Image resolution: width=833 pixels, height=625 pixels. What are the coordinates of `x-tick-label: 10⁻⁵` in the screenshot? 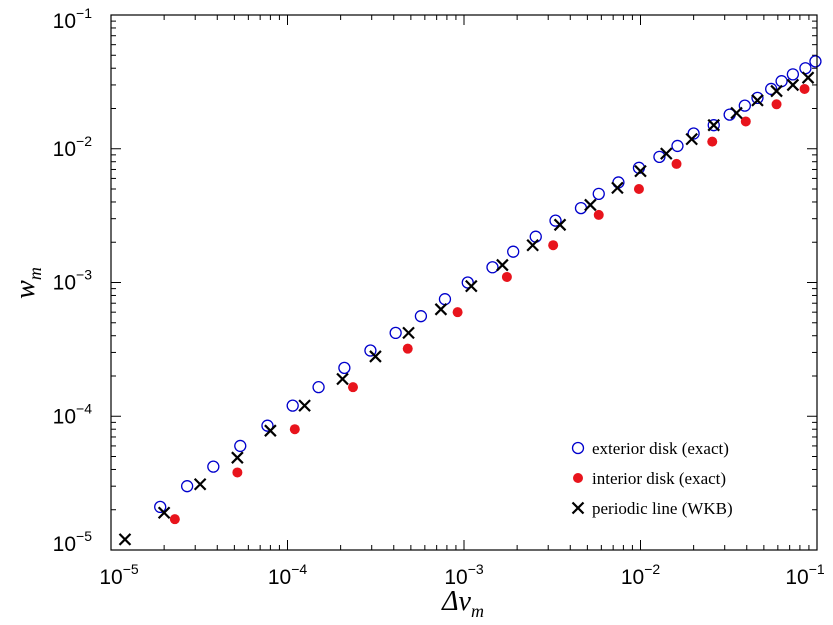 It's located at (119, 575).